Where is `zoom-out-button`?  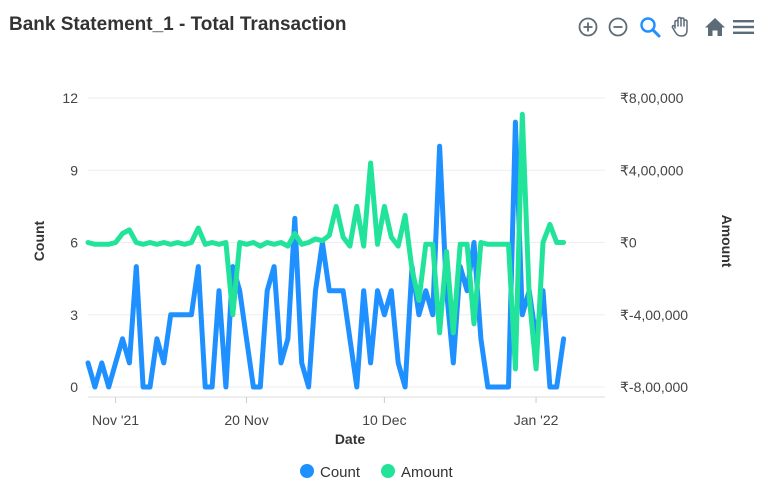 zoom-out-button is located at coordinates (618, 27).